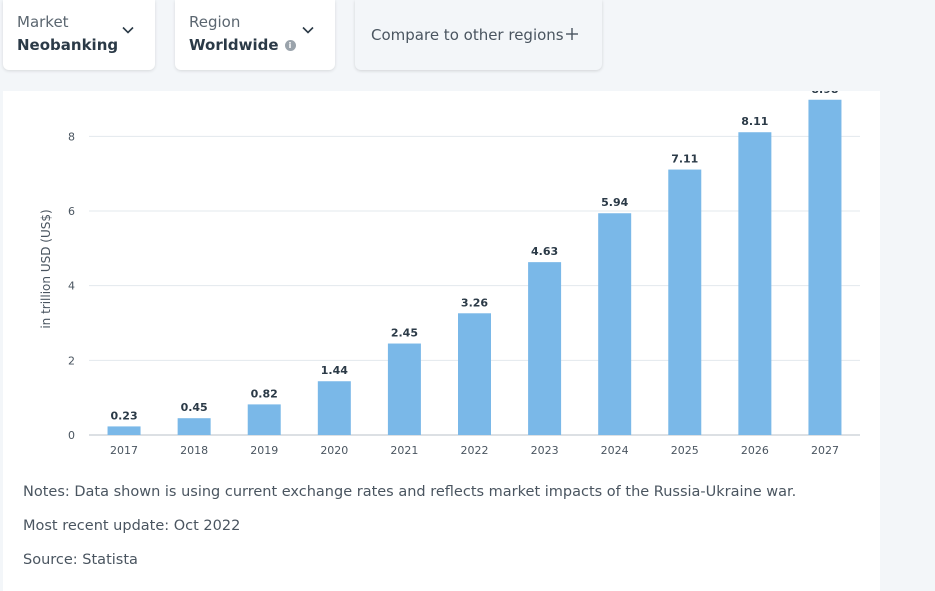 The width and height of the screenshot is (935, 591). Describe the element at coordinates (334, 370) in the screenshot. I see `data-label: 1.44` at that location.